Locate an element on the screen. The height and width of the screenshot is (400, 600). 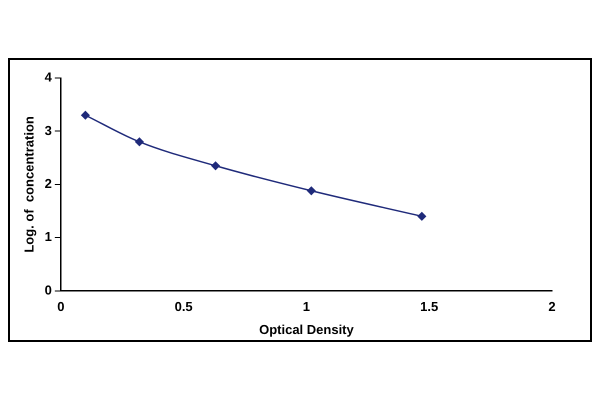
y-tick-label: 2 is located at coordinates (48, 183).